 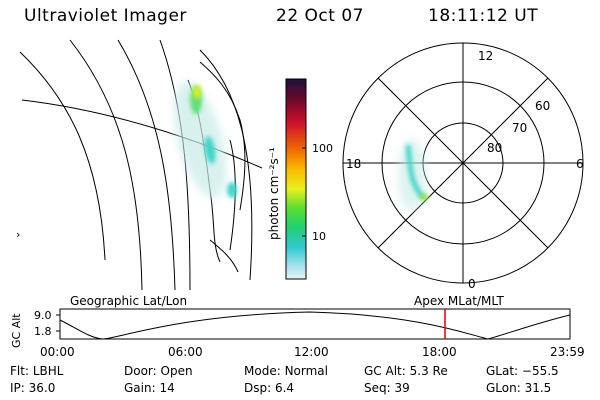 What do you see at coordinates (57, 352) in the screenshot?
I see `x-tick-0000: 00:00` at bounding box center [57, 352].